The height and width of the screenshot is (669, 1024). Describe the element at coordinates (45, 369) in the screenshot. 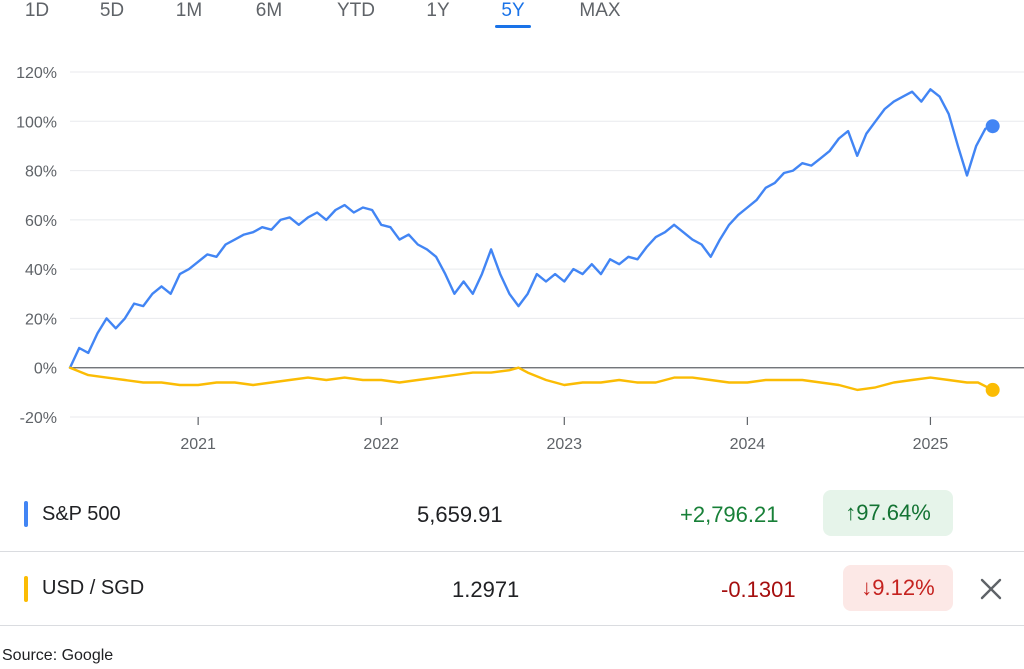

I see `y-tick-label: 0%` at that location.